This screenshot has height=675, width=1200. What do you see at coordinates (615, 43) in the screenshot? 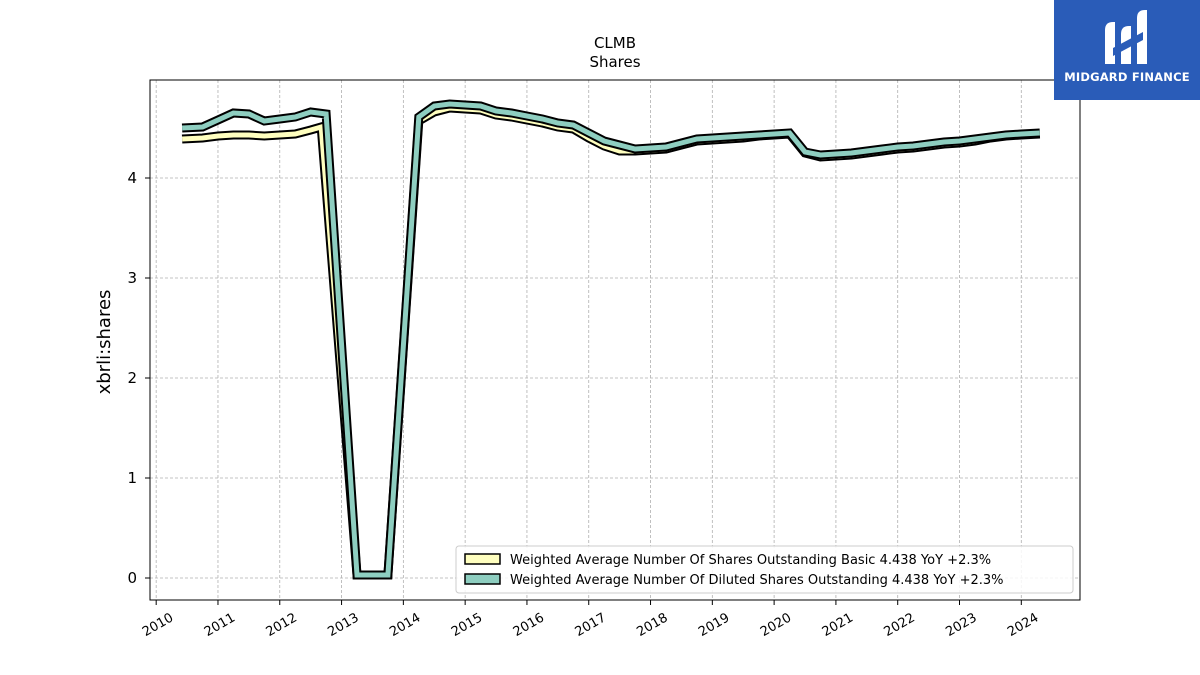
I see `chart-title: CLMB` at bounding box center [615, 43].